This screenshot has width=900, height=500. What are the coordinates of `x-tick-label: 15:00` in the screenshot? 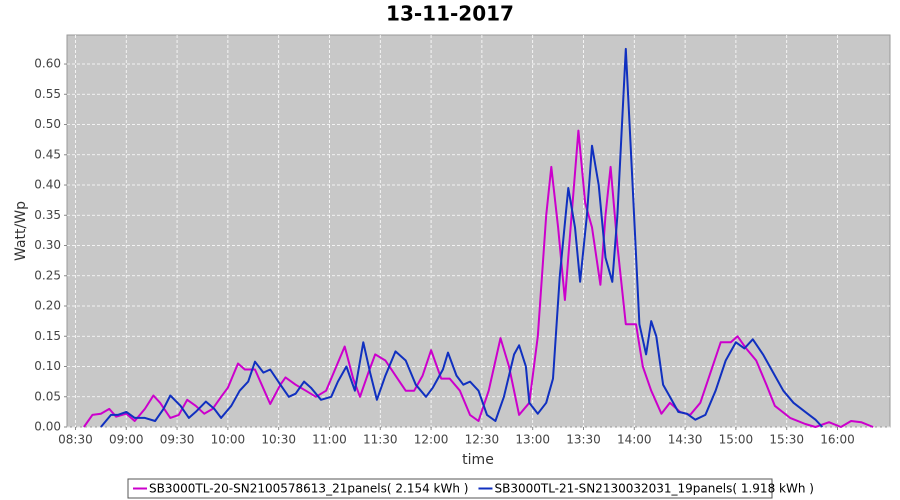 It's located at (736, 440).